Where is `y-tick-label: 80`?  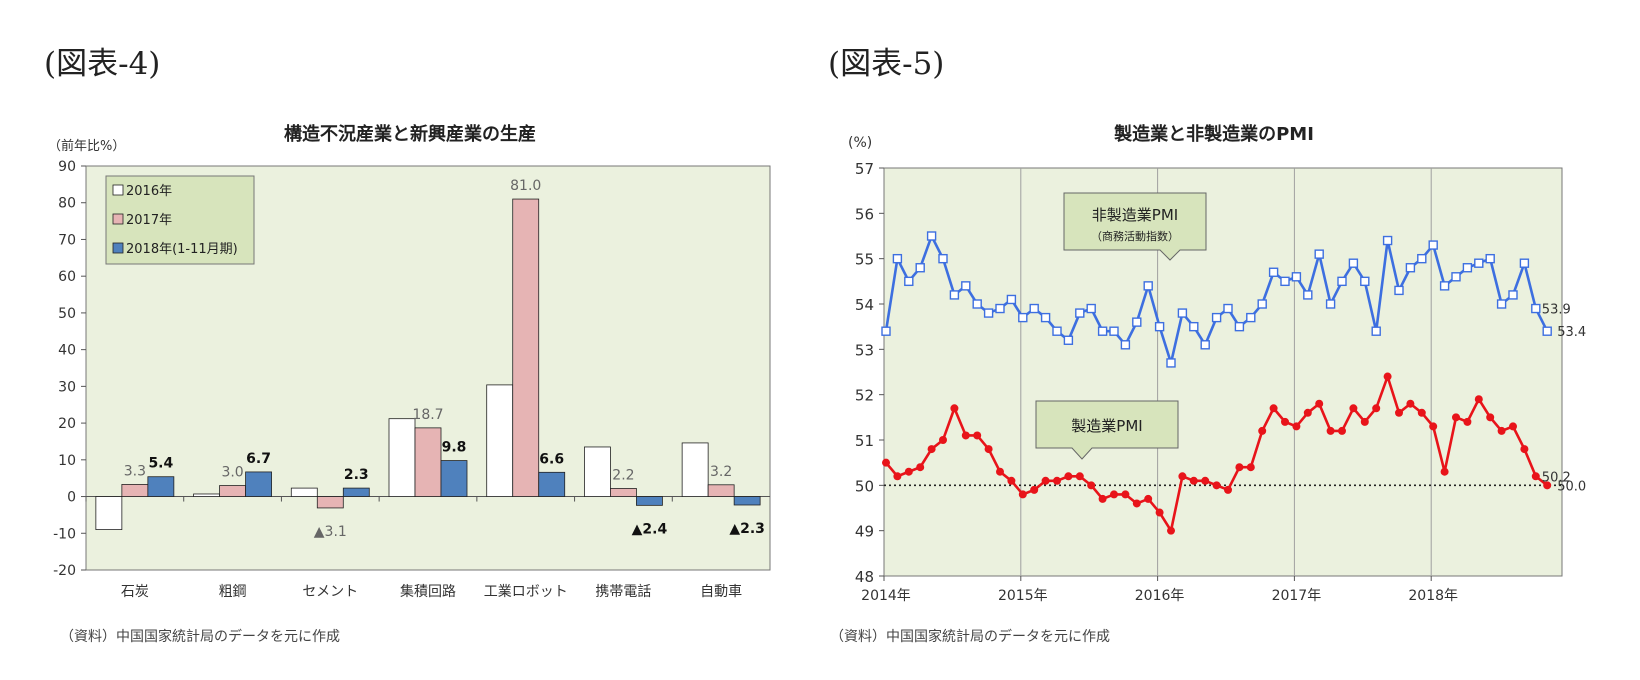 y-tick-label: 80 is located at coordinates (67, 204).